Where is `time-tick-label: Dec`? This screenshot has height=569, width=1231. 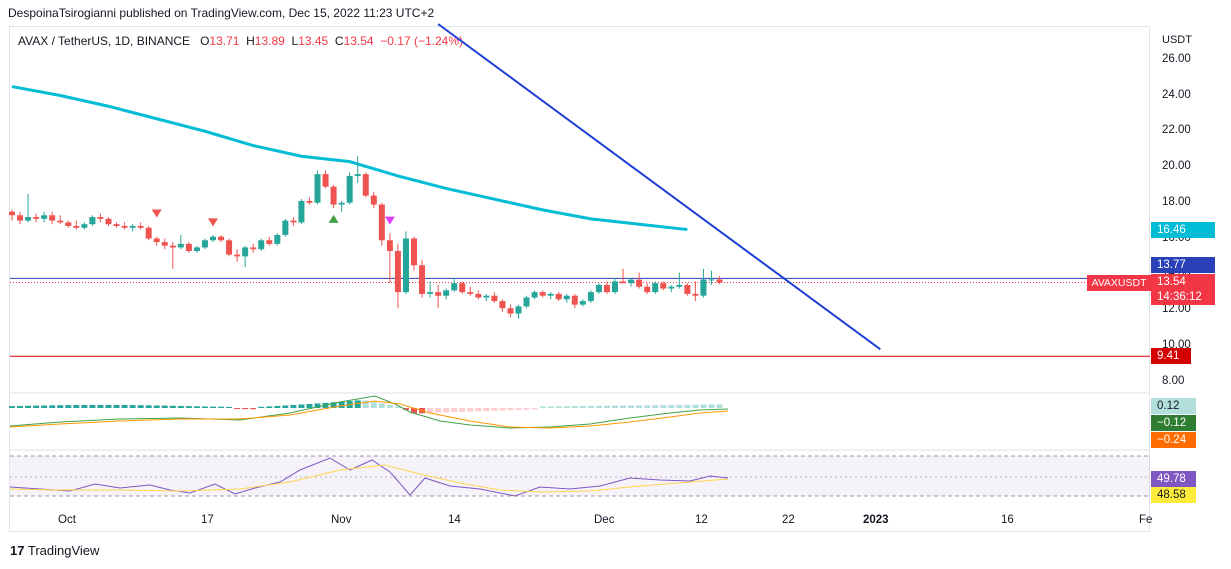
time-tick-label: Dec is located at coordinates (604, 520).